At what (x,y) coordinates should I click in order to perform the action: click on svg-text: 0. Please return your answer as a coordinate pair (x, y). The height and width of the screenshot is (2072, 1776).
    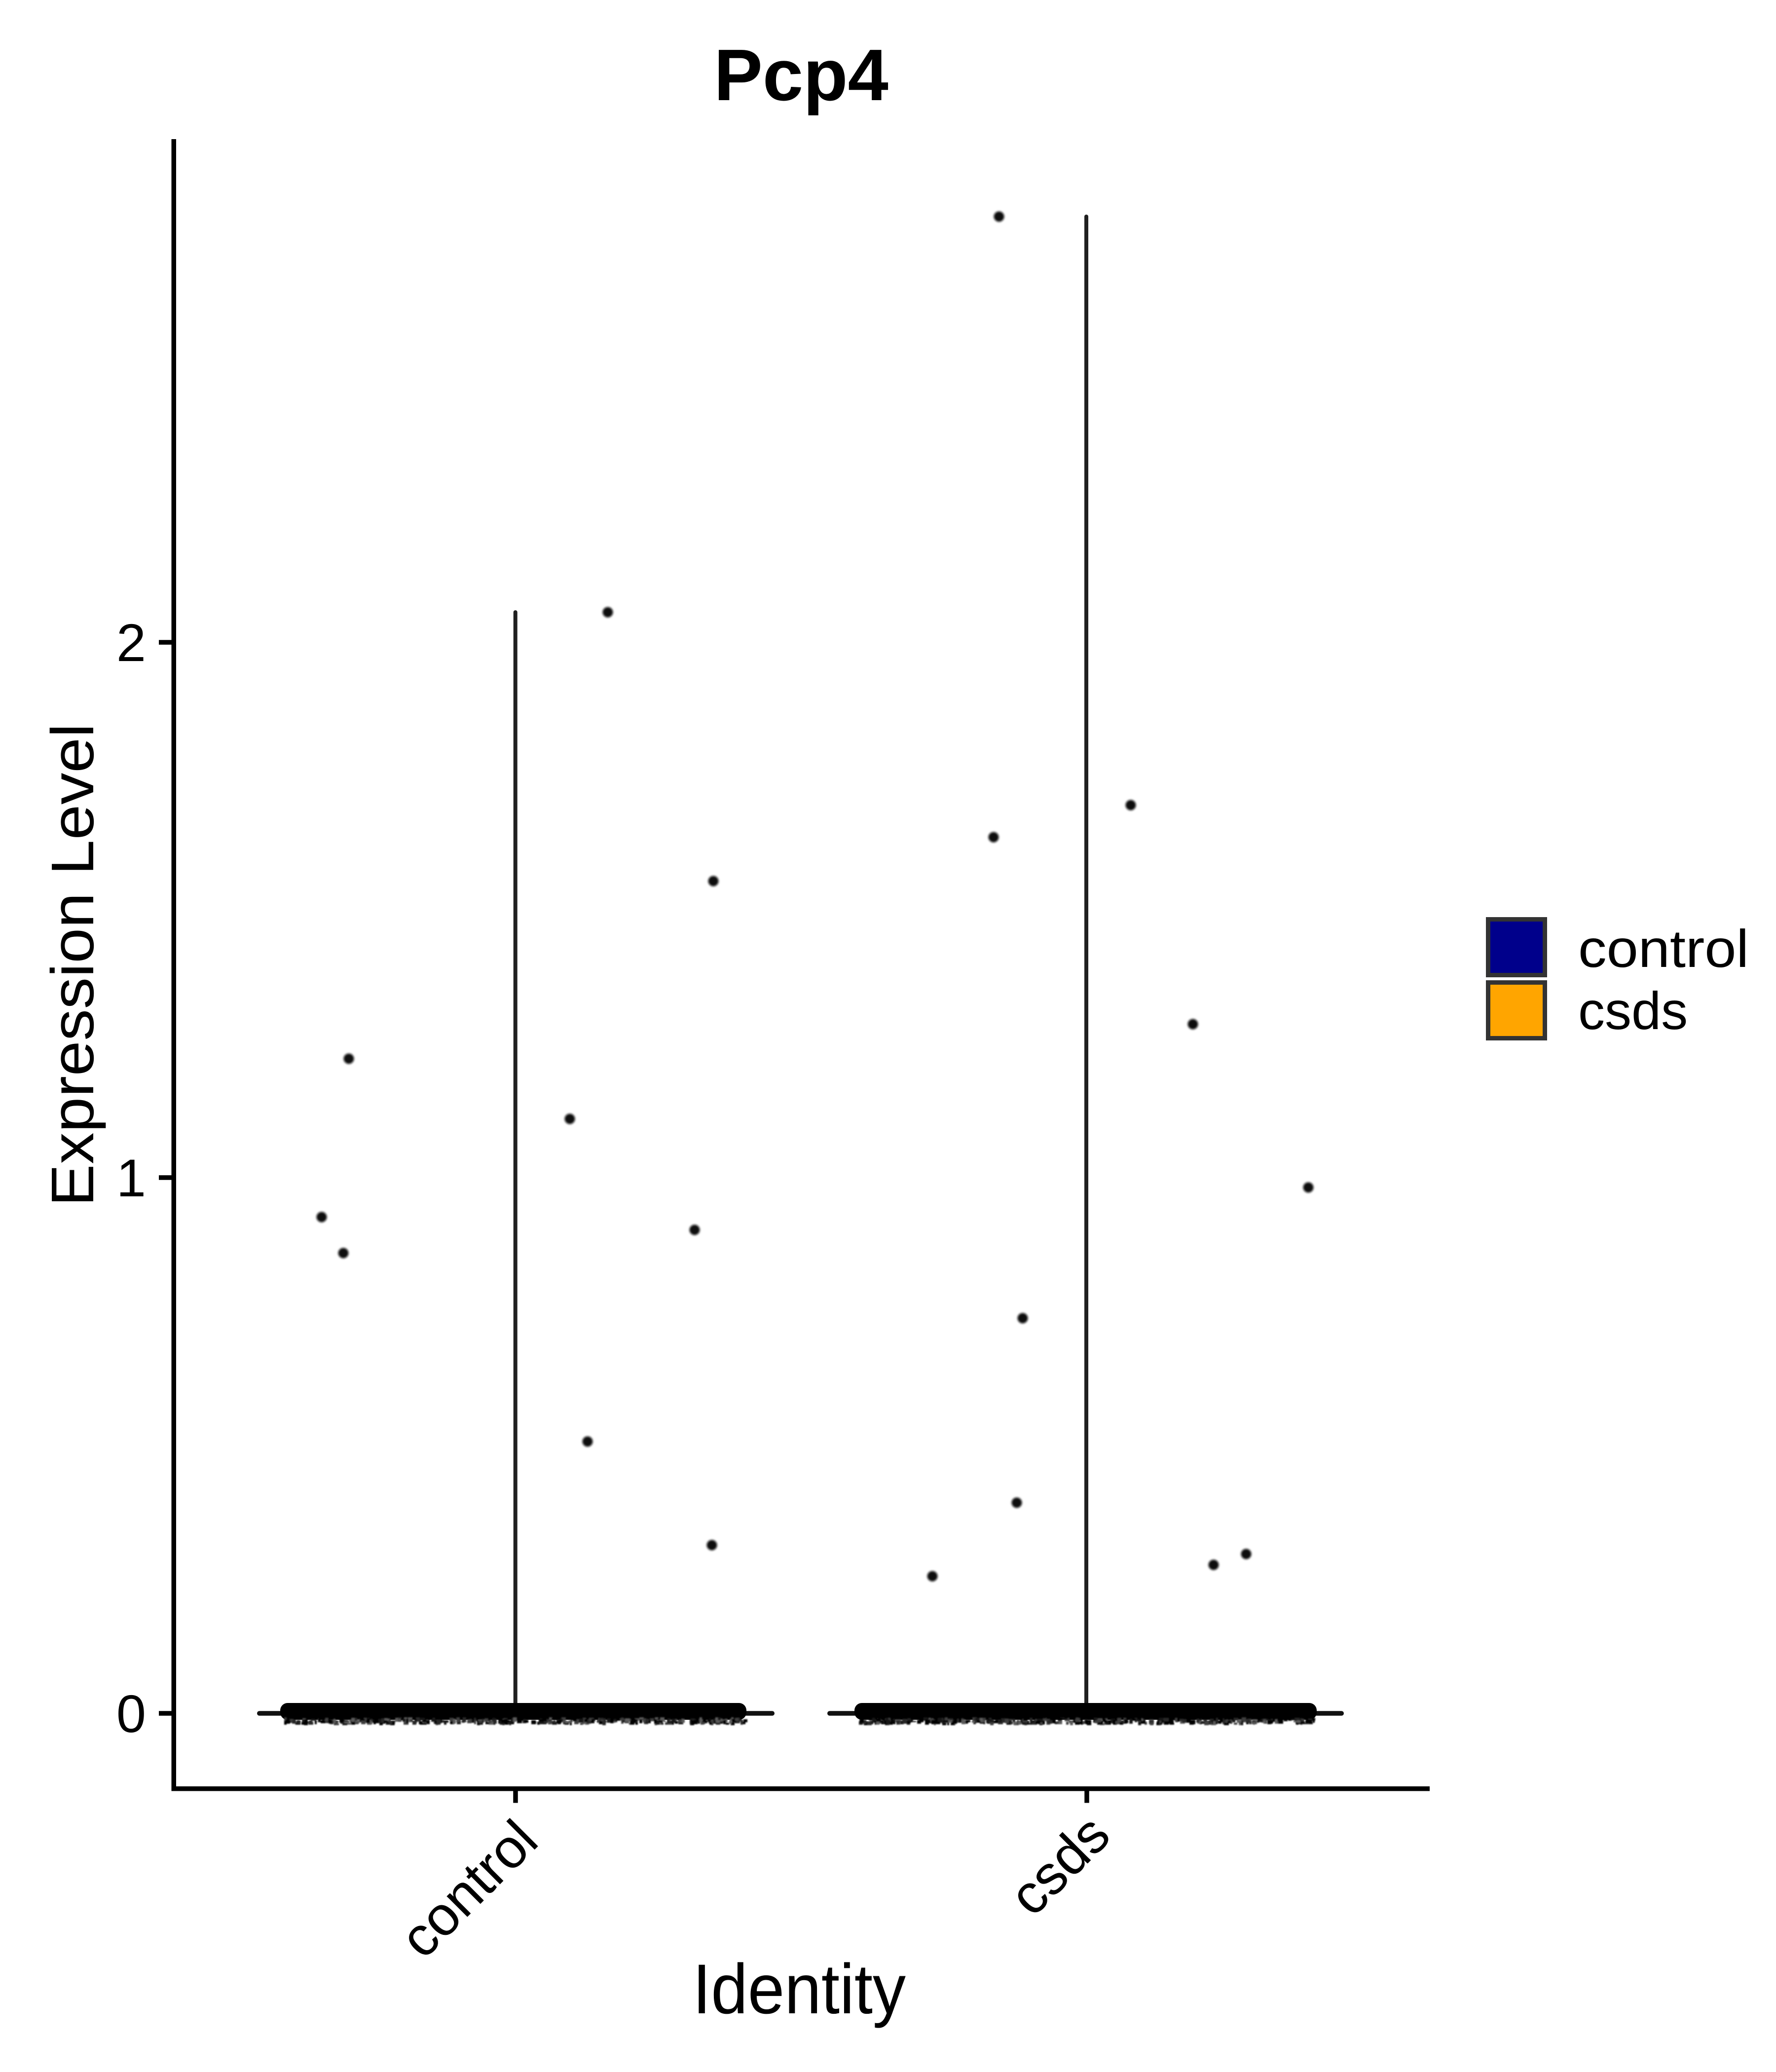
    Looking at the image, I should click on (131, 1714).